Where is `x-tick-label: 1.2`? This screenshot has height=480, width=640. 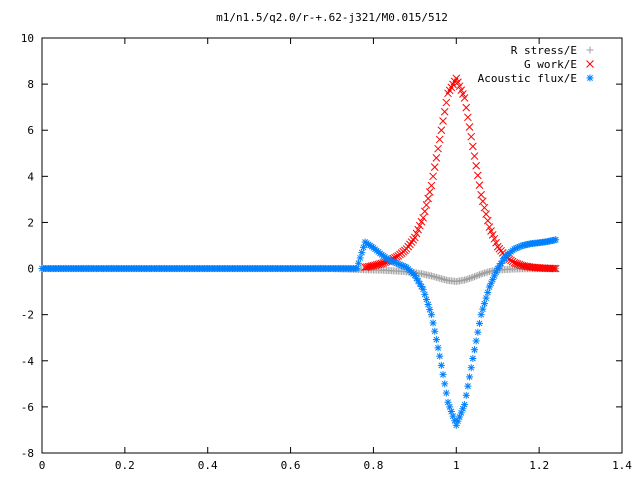
x-tick-label: 1.2 is located at coordinates (539, 465).